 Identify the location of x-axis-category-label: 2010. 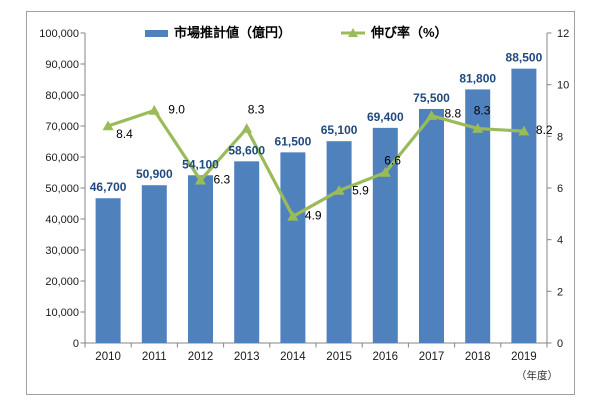
(108, 357).